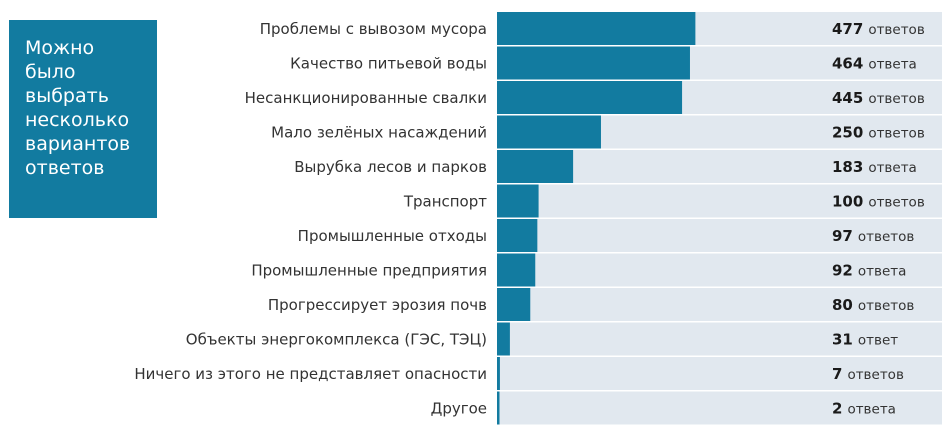 The width and height of the screenshot is (942, 435). What do you see at coordinates (847, 202) in the screenshot?
I see `value-number: 100` at bounding box center [847, 202].